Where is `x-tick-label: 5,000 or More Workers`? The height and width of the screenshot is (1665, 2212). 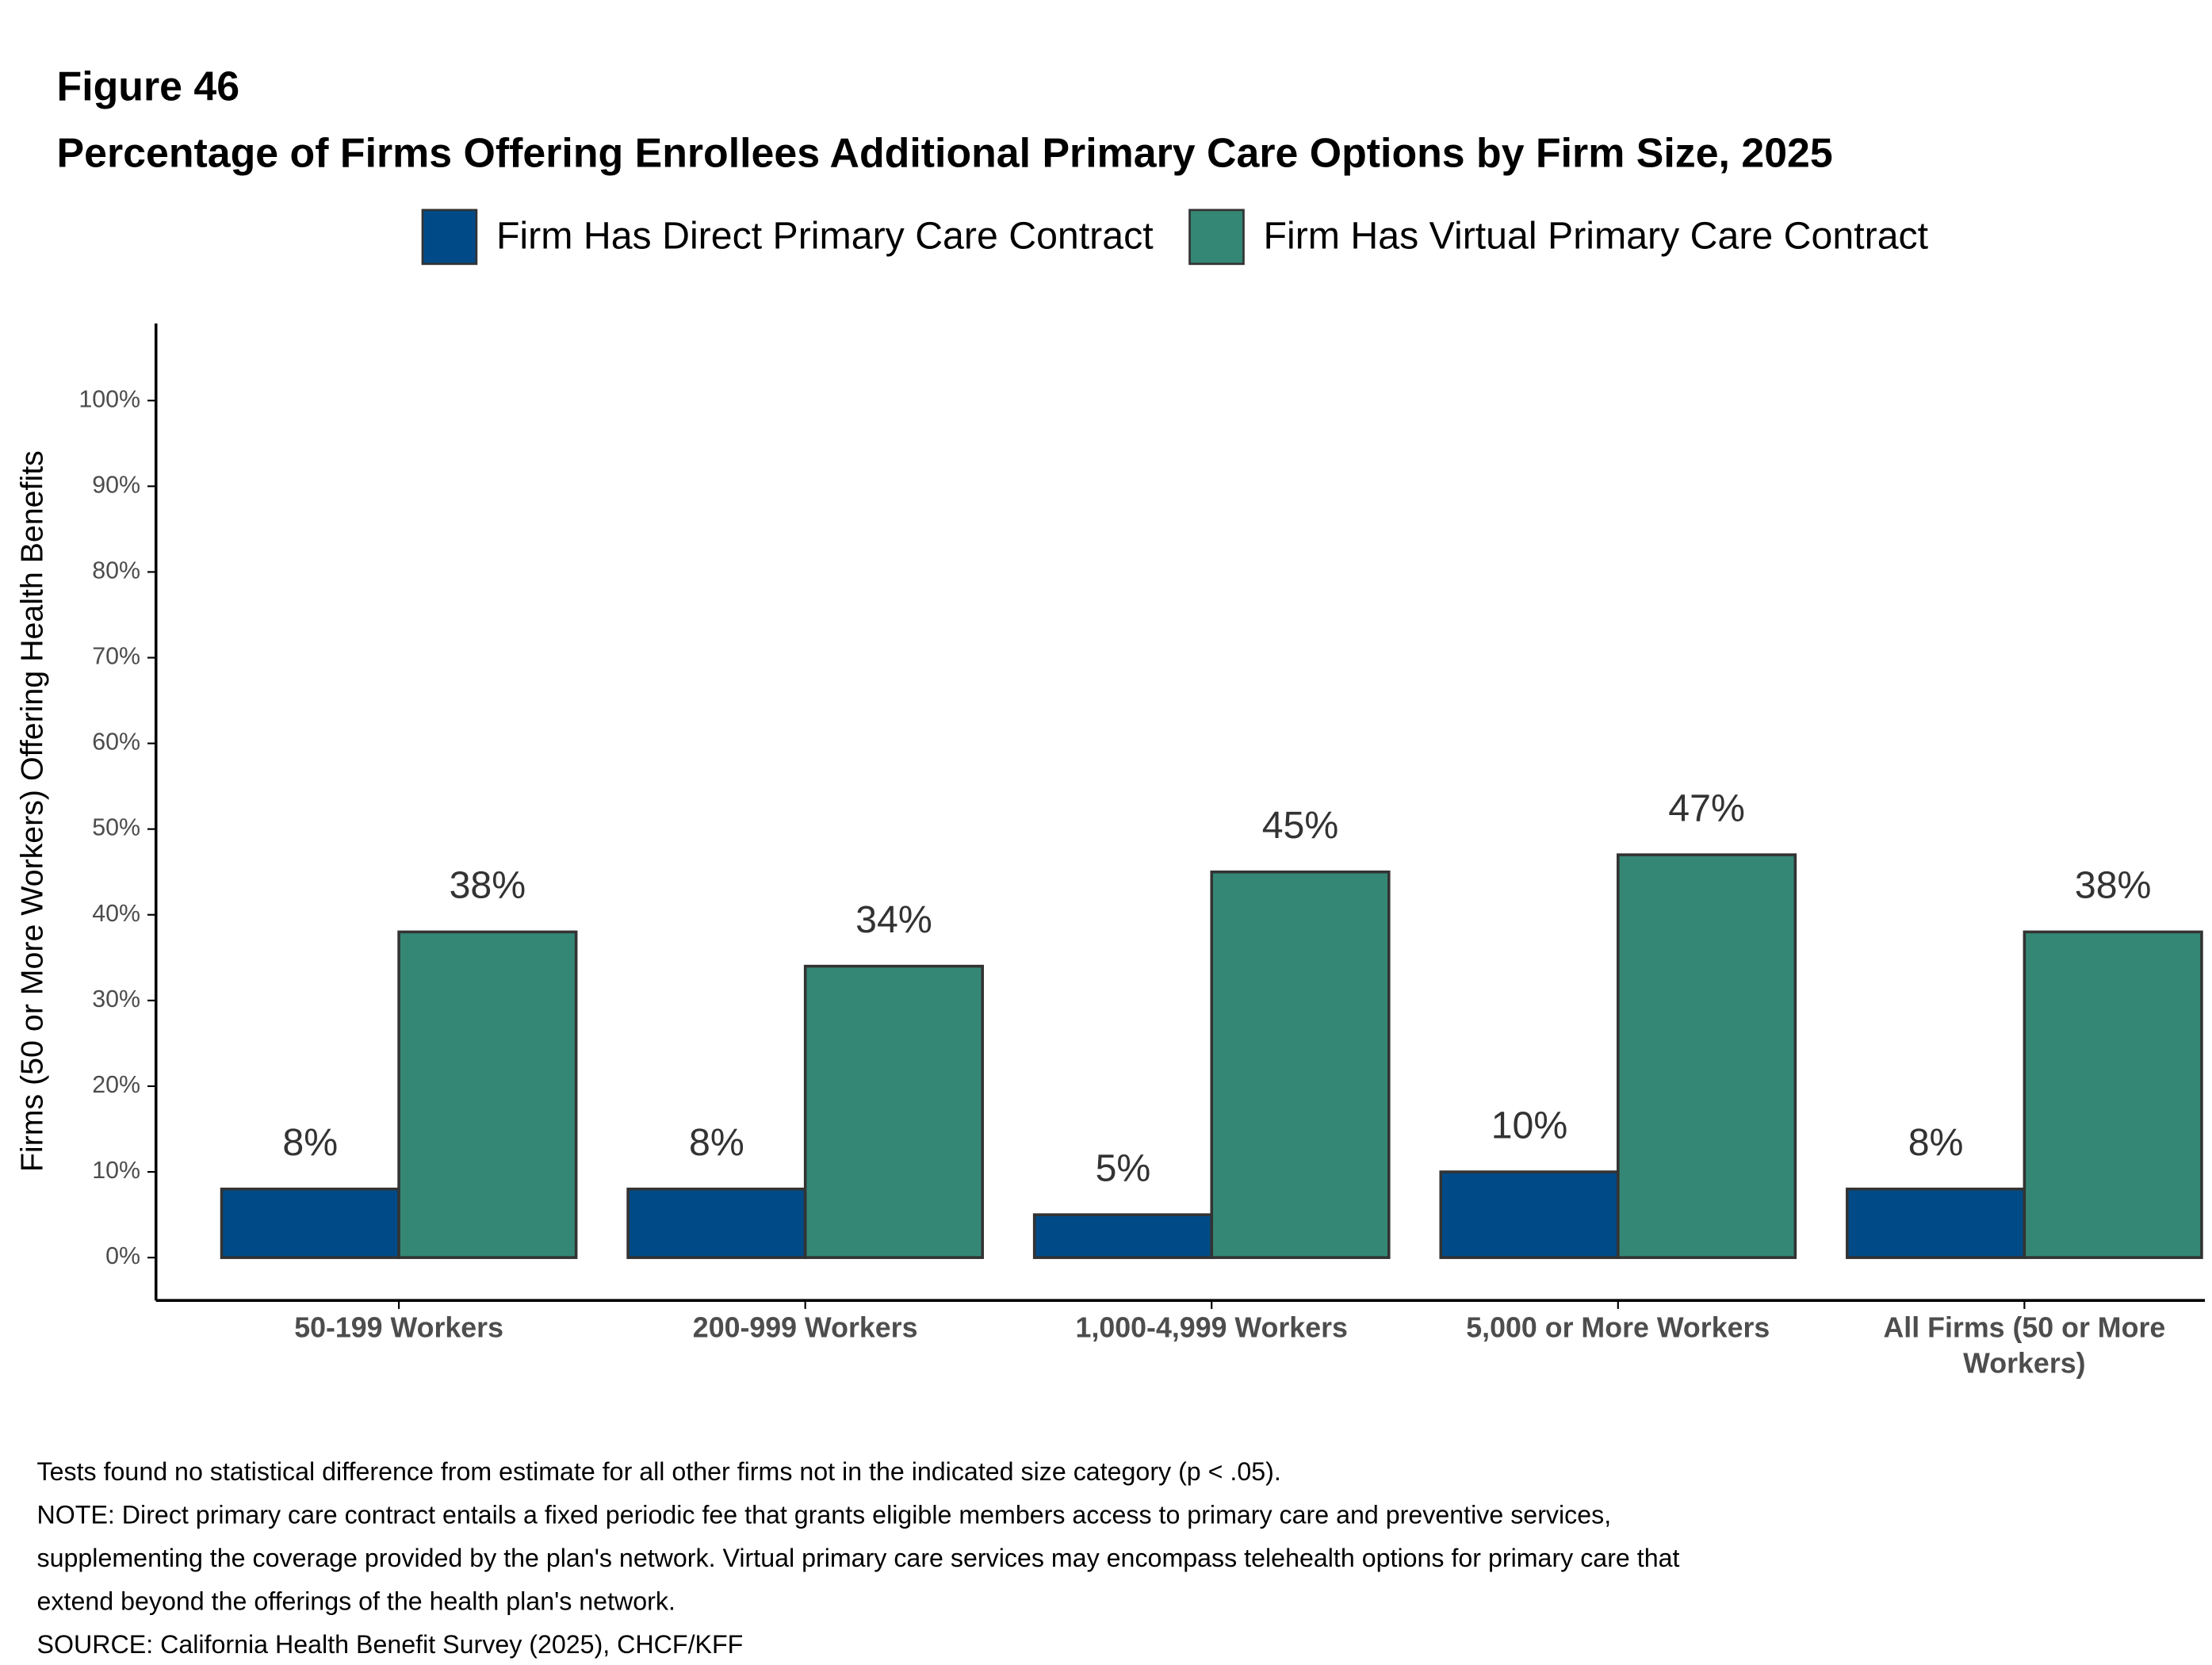
x-tick-label: 5,000 or More Workers is located at coordinates (1618, 1329).